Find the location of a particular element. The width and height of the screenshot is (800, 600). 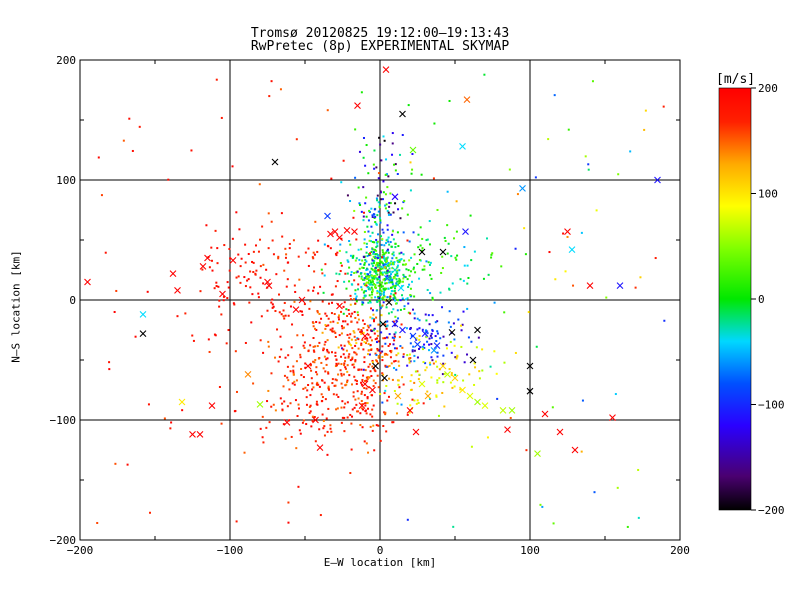

colorbar-tick-label: 200 is located at coordinates (768, 88).